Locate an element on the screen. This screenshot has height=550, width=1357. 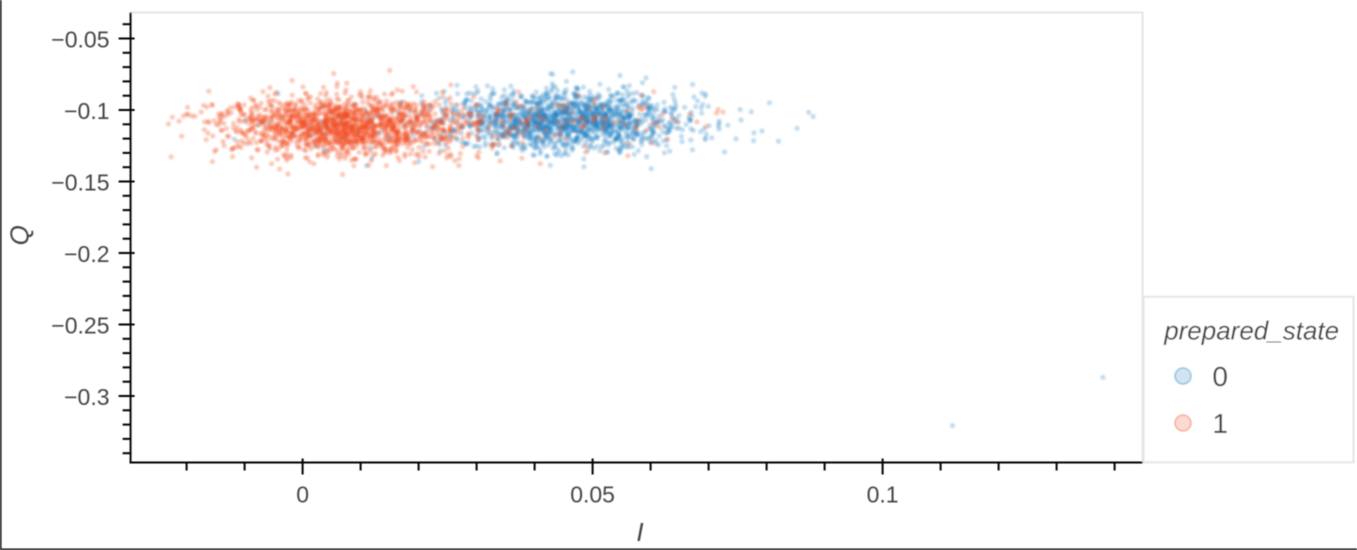
svg-text: 0.05 is located at coordinates (592, 494).